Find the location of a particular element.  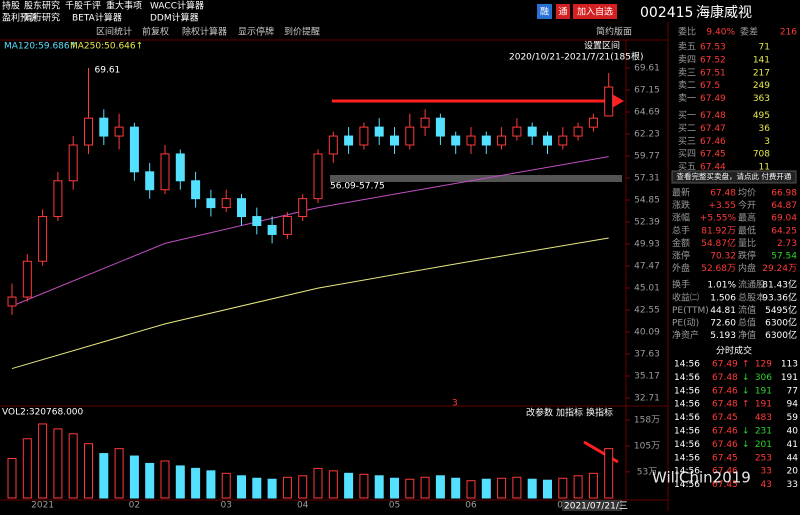

header-button: 加入自选 is located at coordinates (595, 12).